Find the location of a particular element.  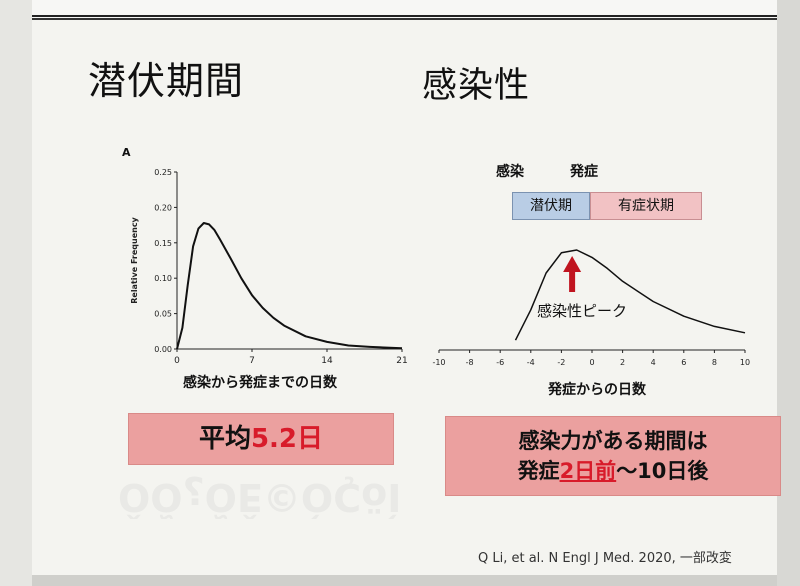

summary-line2-suffix: 〜10日後 is located at coordinates (662, 471).